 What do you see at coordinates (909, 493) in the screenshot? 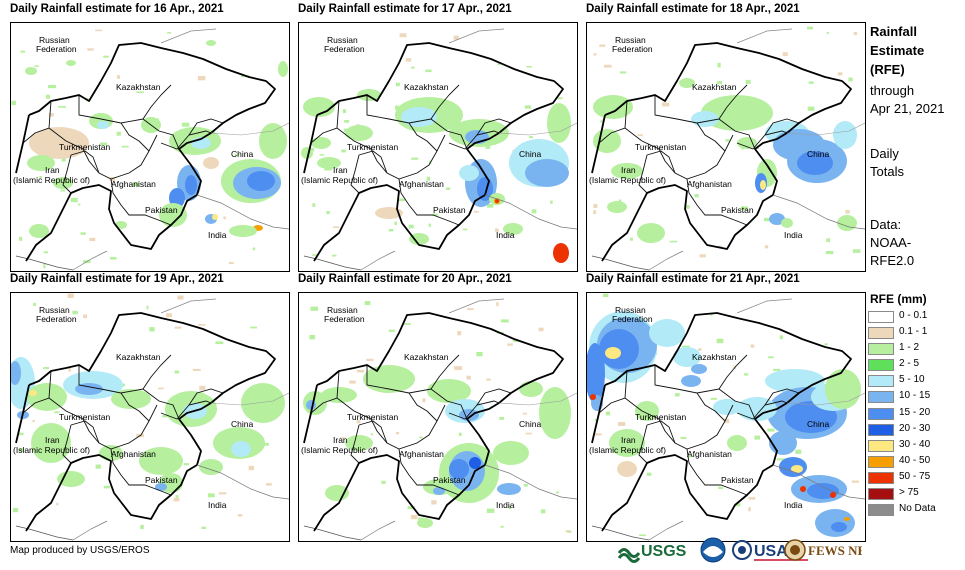
I see `legend-label: > 75` at bounding box center [909, 493].